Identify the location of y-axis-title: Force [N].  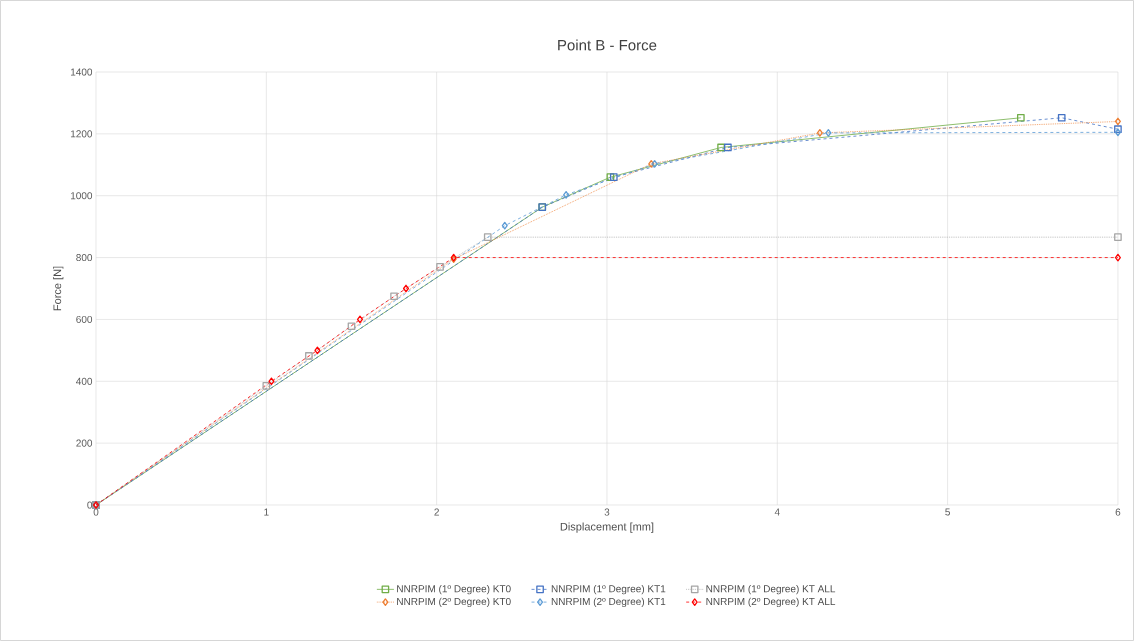
(58, 288).